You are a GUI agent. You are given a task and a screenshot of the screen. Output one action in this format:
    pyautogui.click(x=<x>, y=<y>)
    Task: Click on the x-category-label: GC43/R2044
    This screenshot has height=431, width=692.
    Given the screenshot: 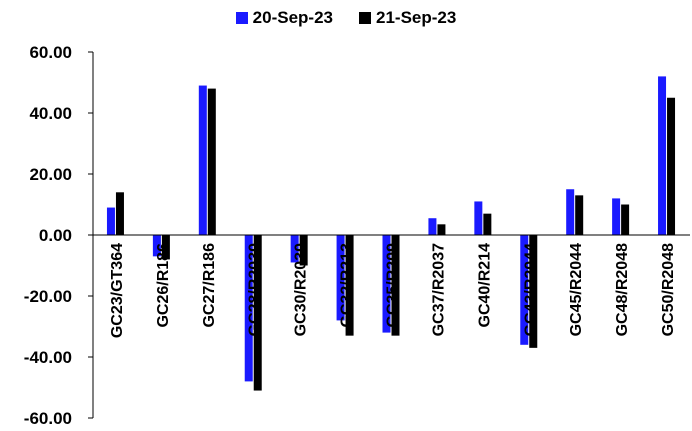 What is the action you would take?
    pyautogui.click(x=530, y=289)
    